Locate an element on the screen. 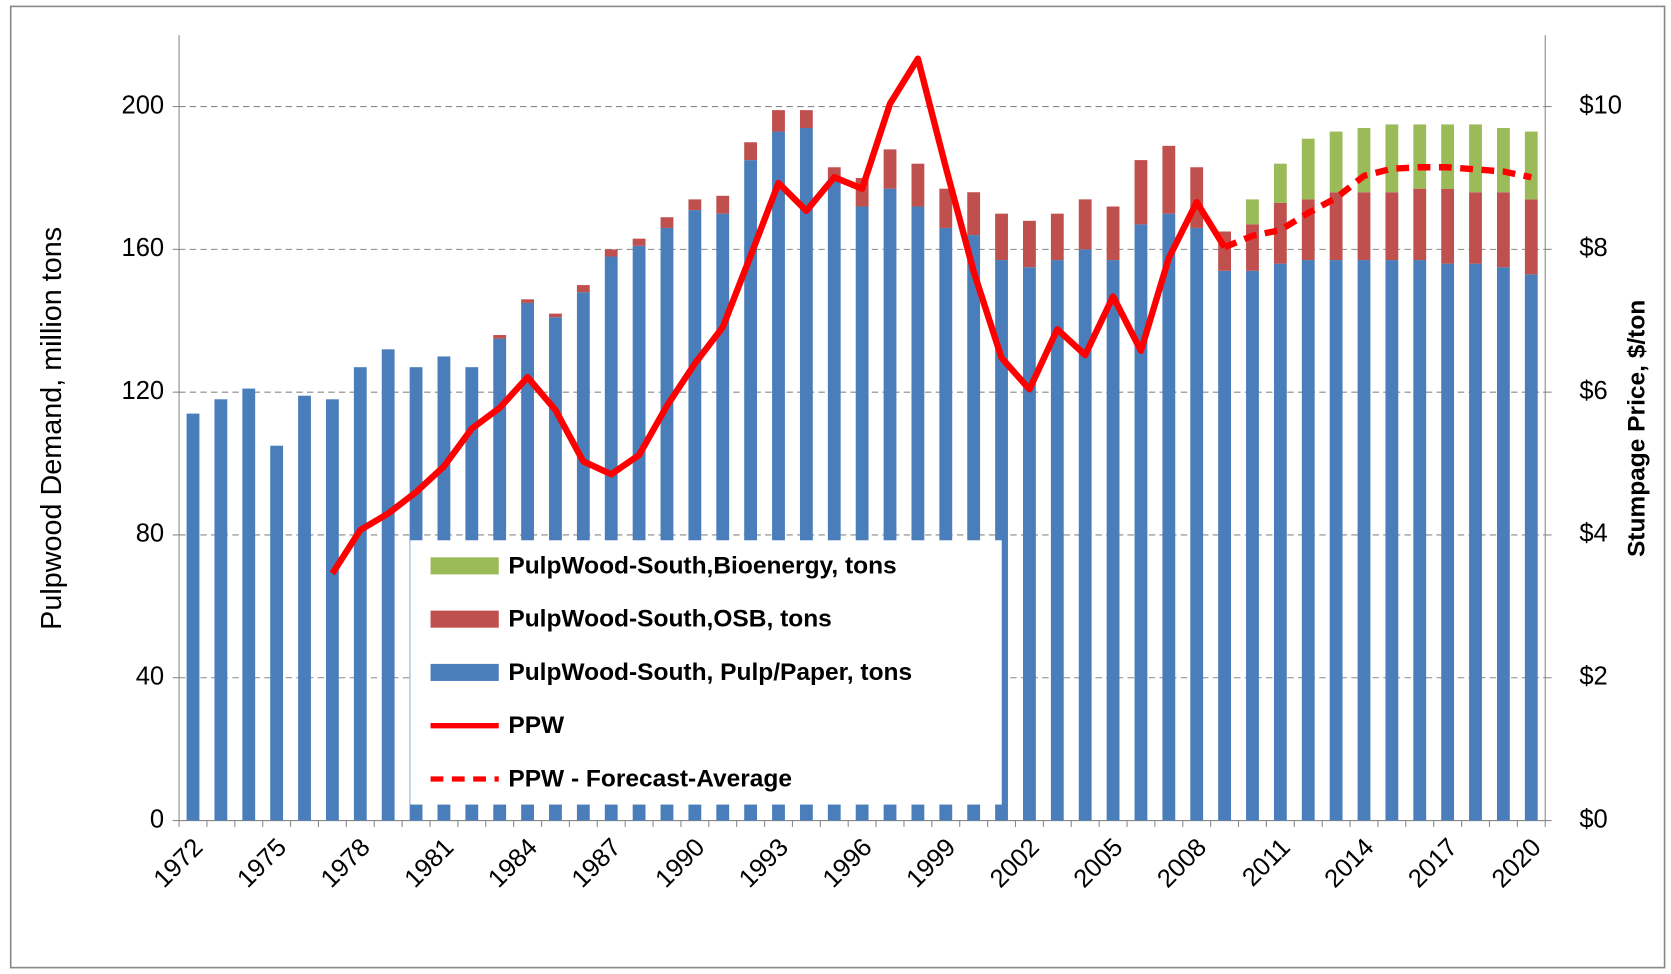 The image size is (1671, 974). legend-label: PulpWood-South, Pulp/Paper, tons is located at coordinates (710, 672).